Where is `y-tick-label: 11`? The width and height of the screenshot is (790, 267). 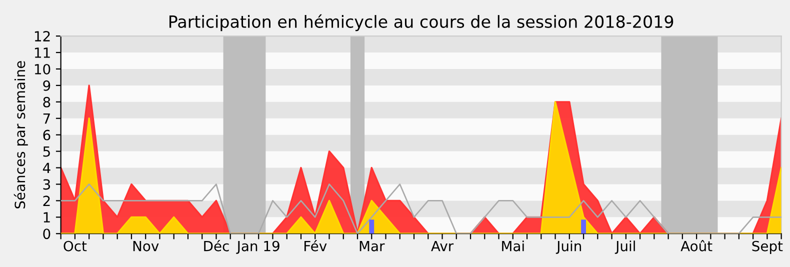 y-tick-label: 11 is located at coordinates (42, 53).